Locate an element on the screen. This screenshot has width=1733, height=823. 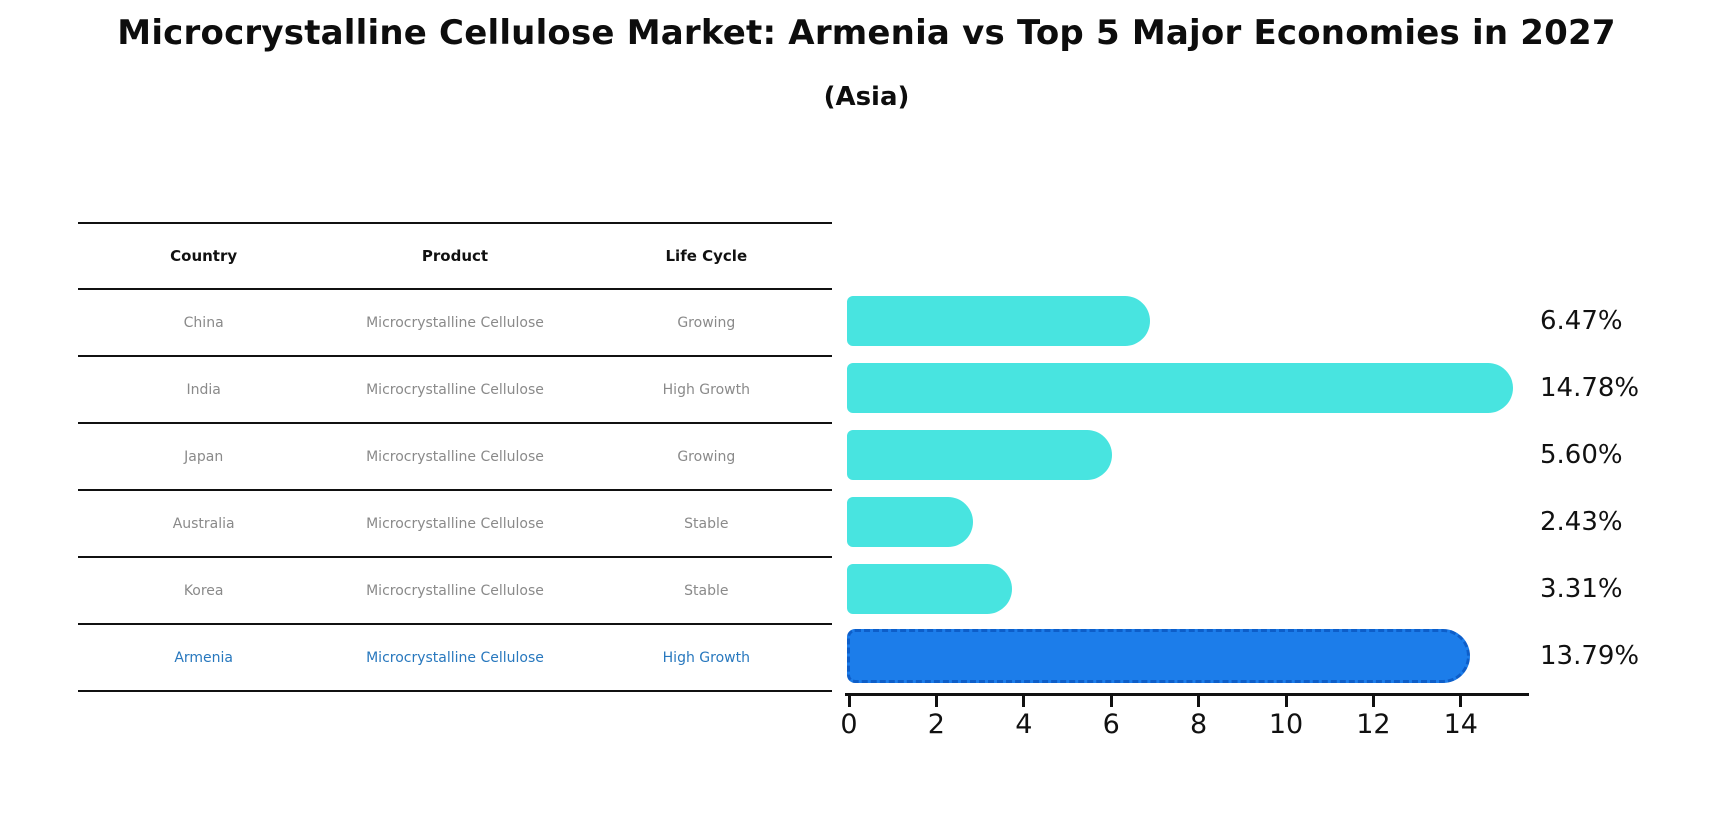
x-tick-label-14: 14 is located at coordinates (1460, 724).